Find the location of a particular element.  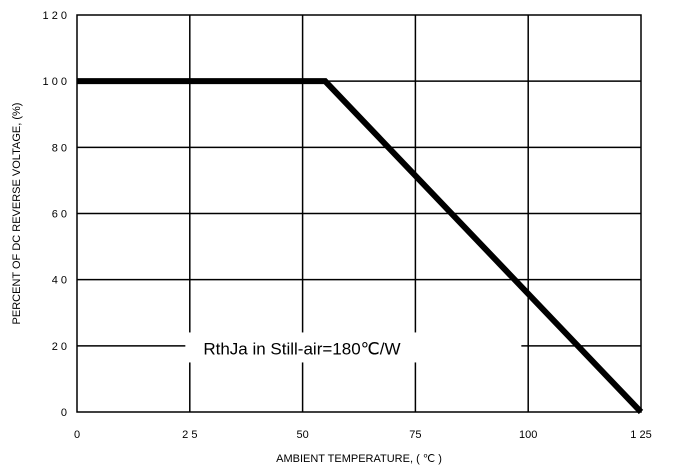

y-tick-label-100: 1 0 0 is located at coordinates (55, 82).